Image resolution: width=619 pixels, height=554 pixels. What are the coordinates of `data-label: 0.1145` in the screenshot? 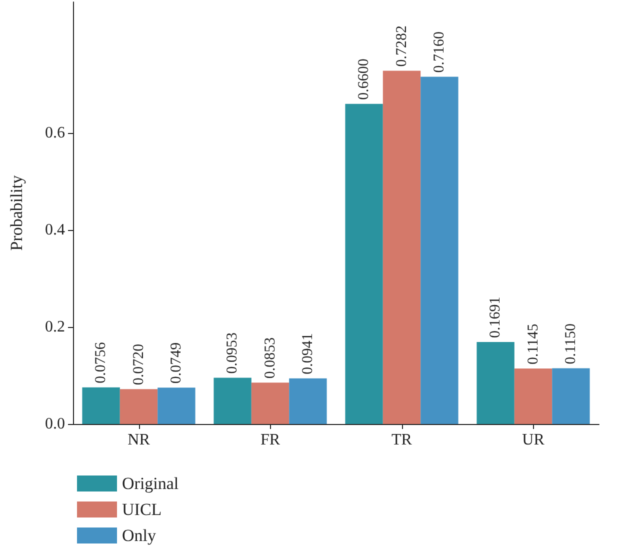 It's located at (533, 344).